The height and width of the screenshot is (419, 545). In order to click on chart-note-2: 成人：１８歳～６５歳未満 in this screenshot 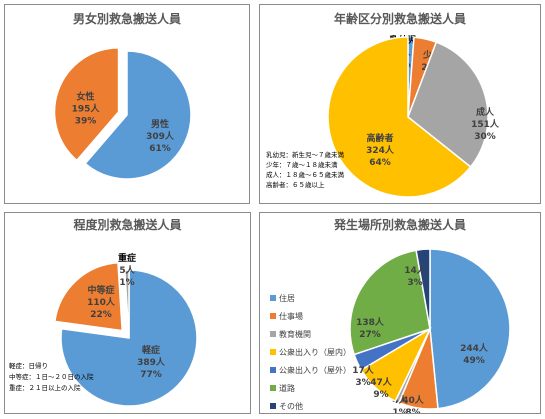, I will do `click(305, 174)`.